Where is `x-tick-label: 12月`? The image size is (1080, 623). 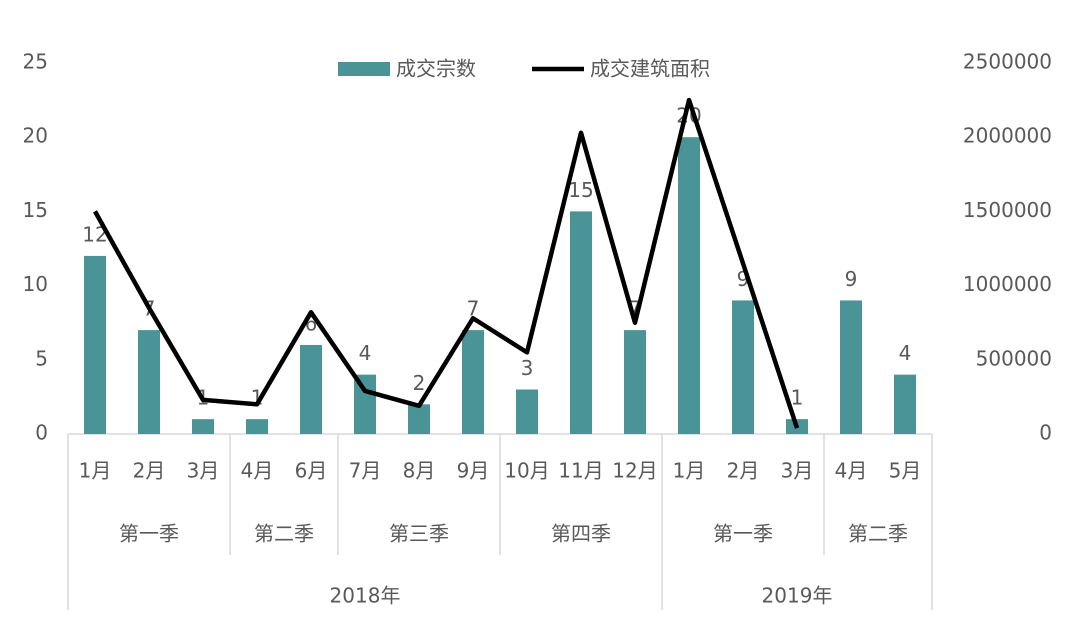
x-tick-label: 12月 is located at coordinates (634, 471).